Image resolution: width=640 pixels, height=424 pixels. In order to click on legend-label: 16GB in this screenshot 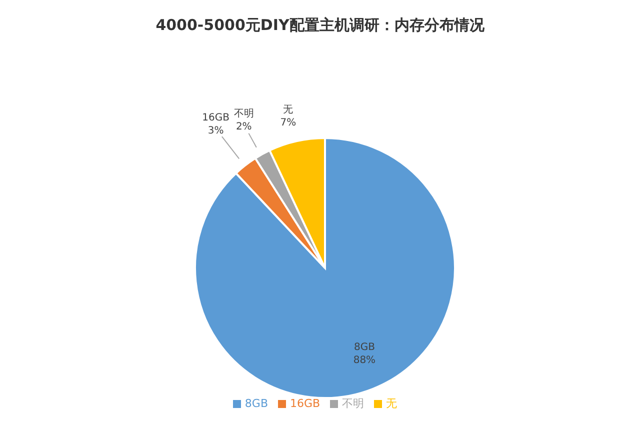, I will do `click(305, 403)`.